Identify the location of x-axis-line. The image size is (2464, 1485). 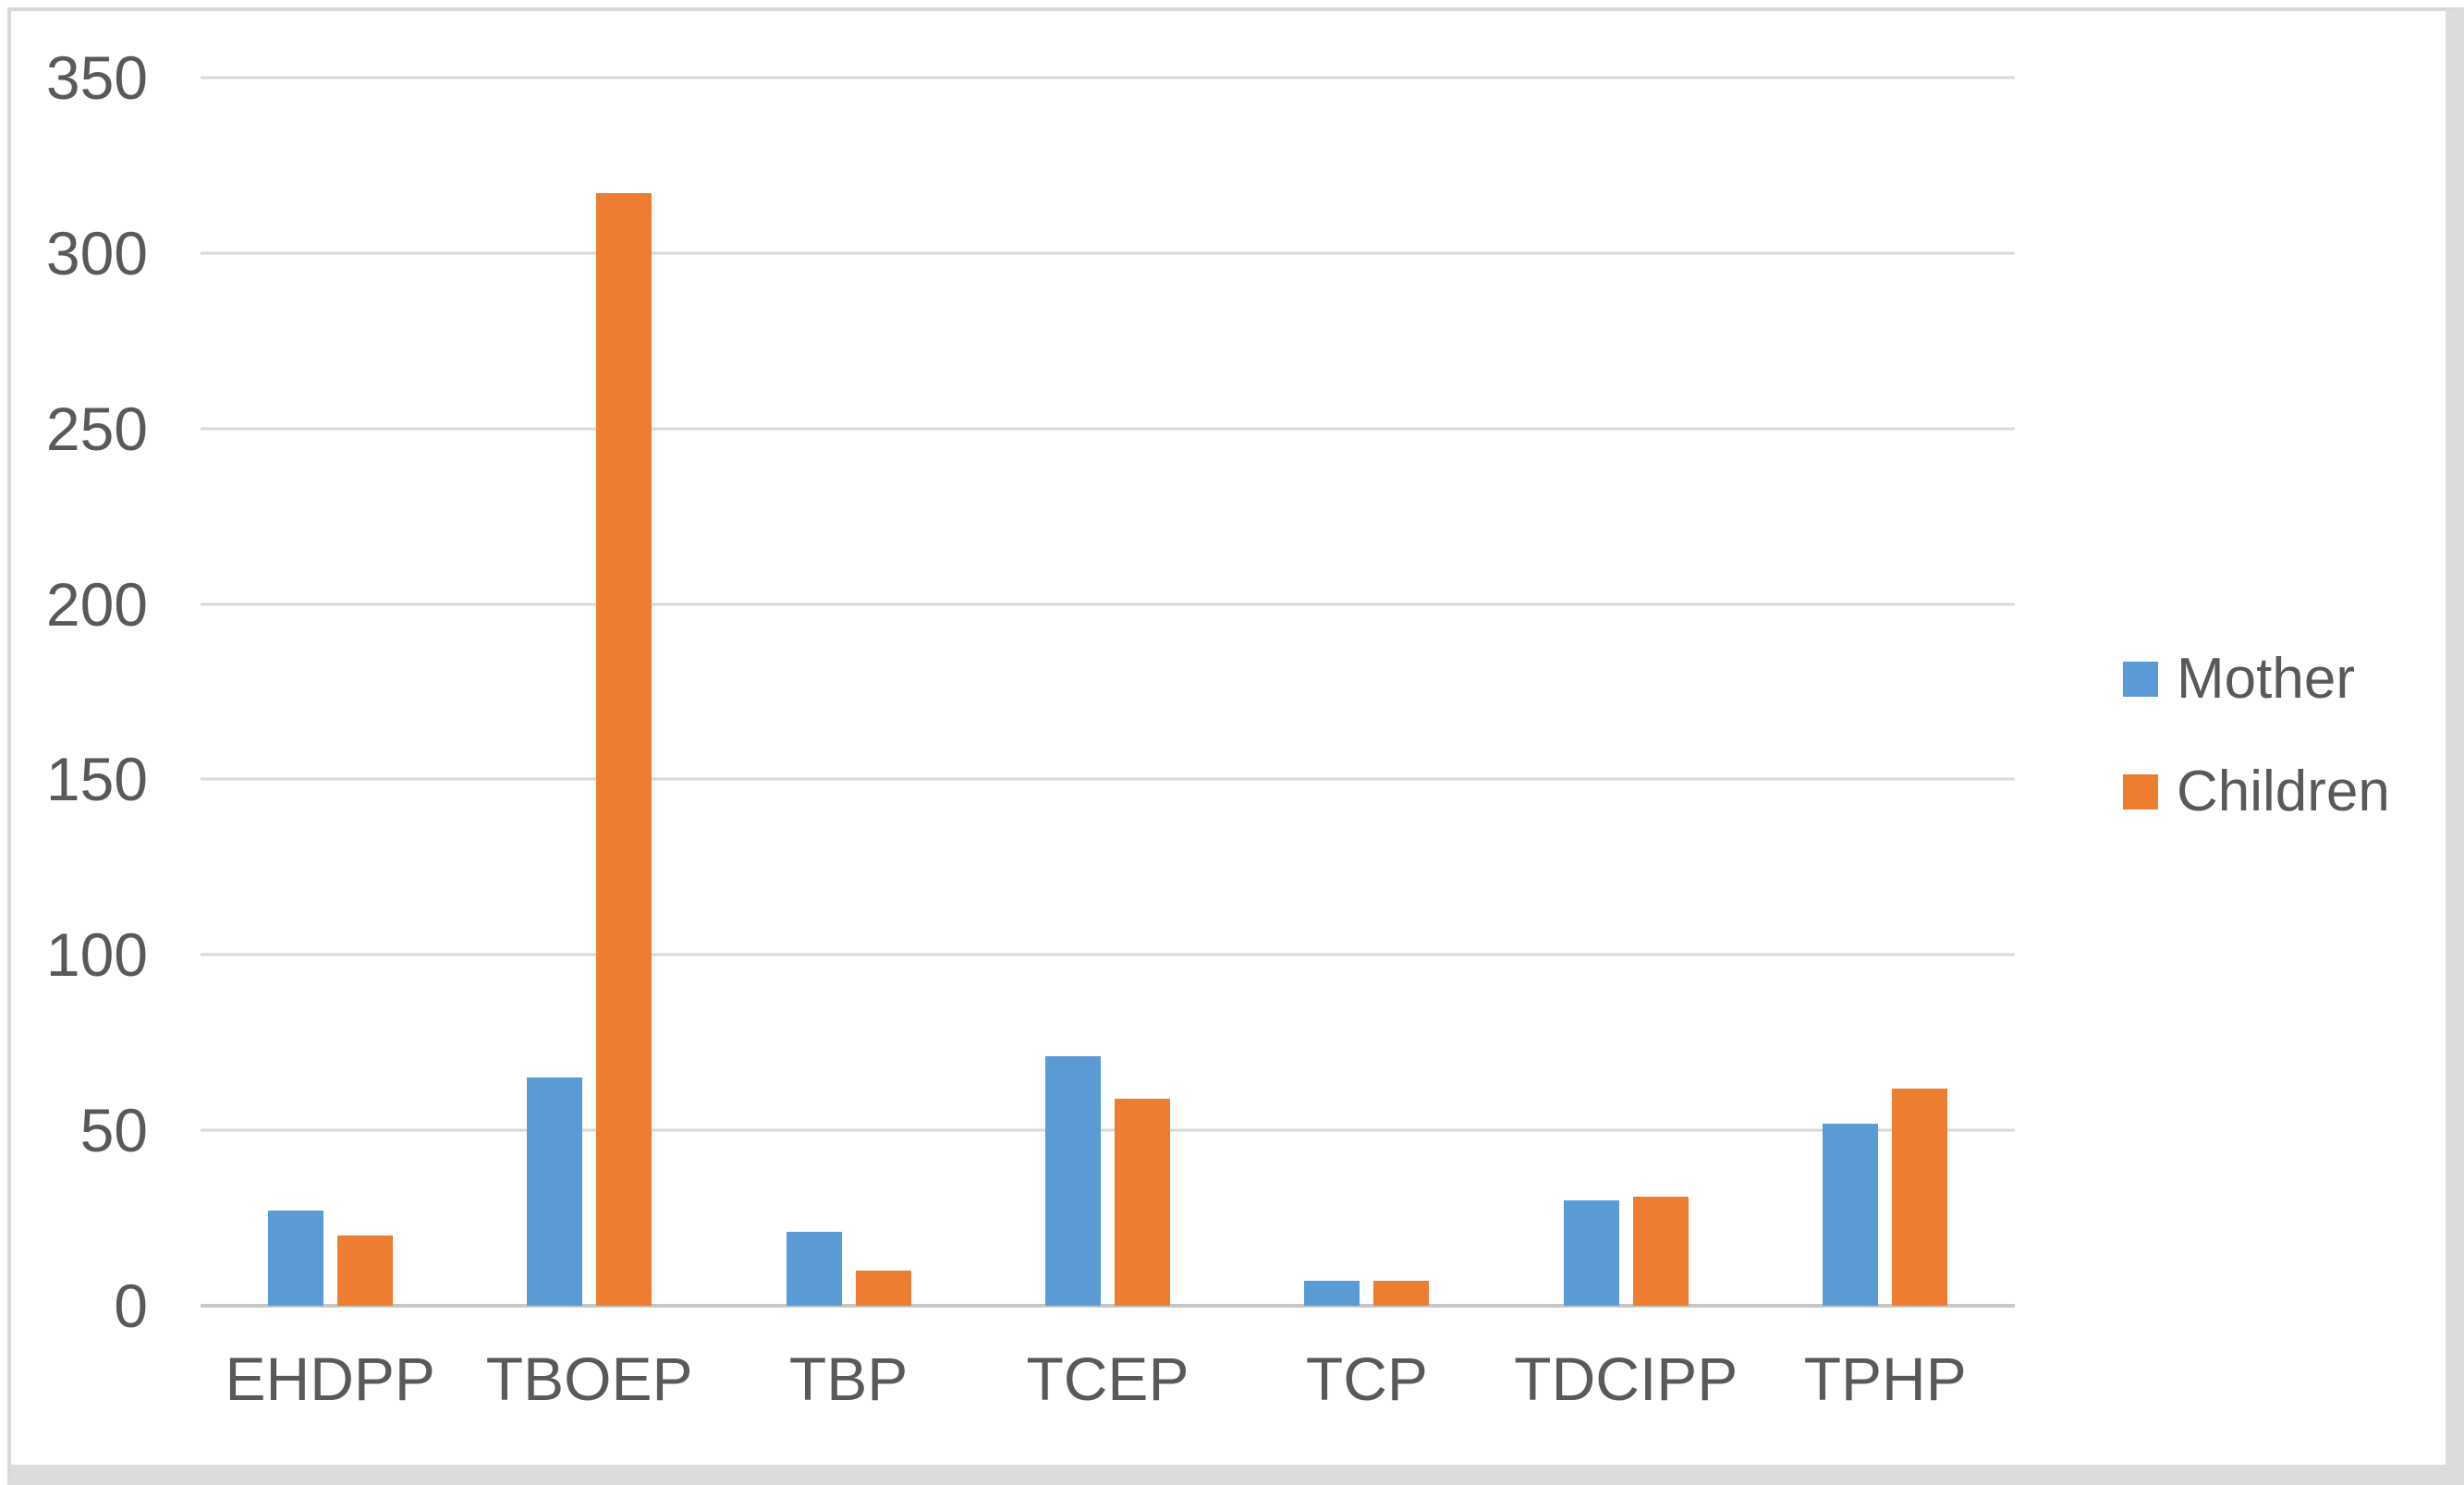
(1108, 1306).